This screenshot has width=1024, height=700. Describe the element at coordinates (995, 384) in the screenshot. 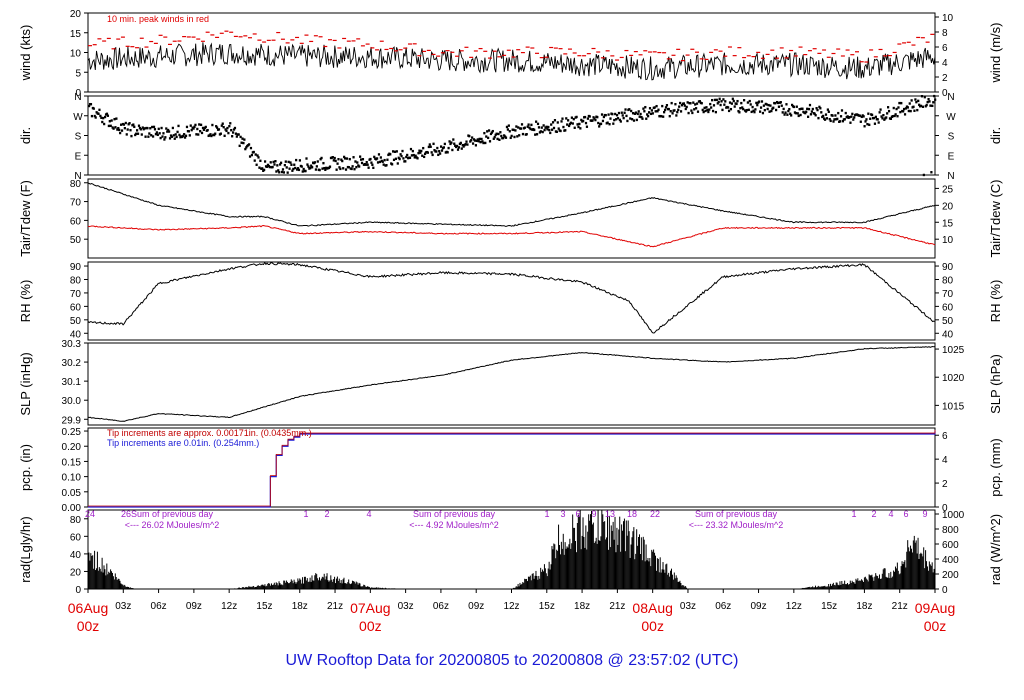

I see `y-axis-label-right: SLP (hPa)` at that location.